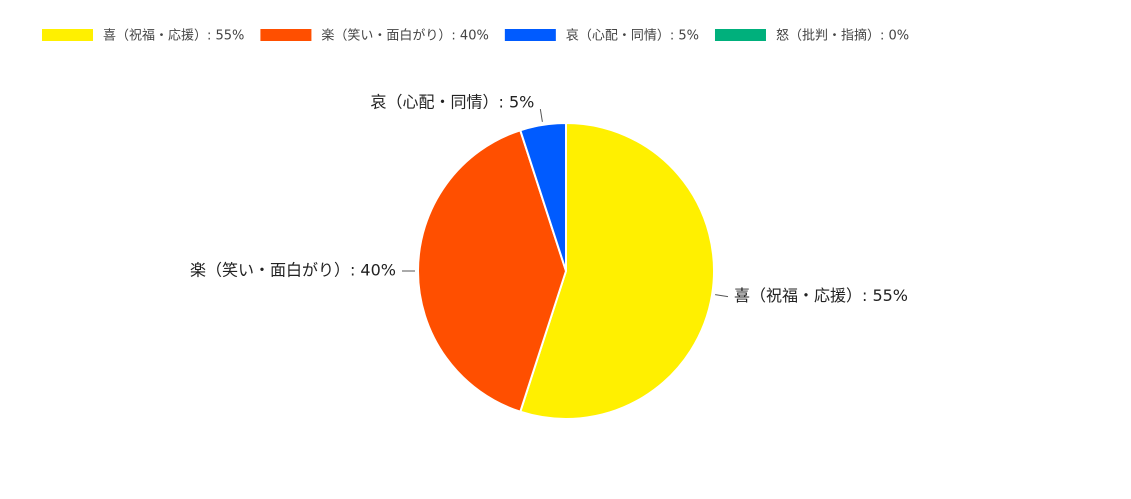  I want to click on slice-label: 喜（祝福・応援）: 55%, so click(821, 295).